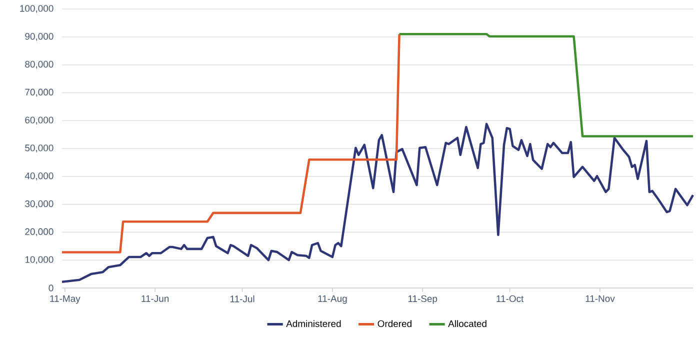  I want to click on x-tick-label: 11-Aug, so click(332, 299).